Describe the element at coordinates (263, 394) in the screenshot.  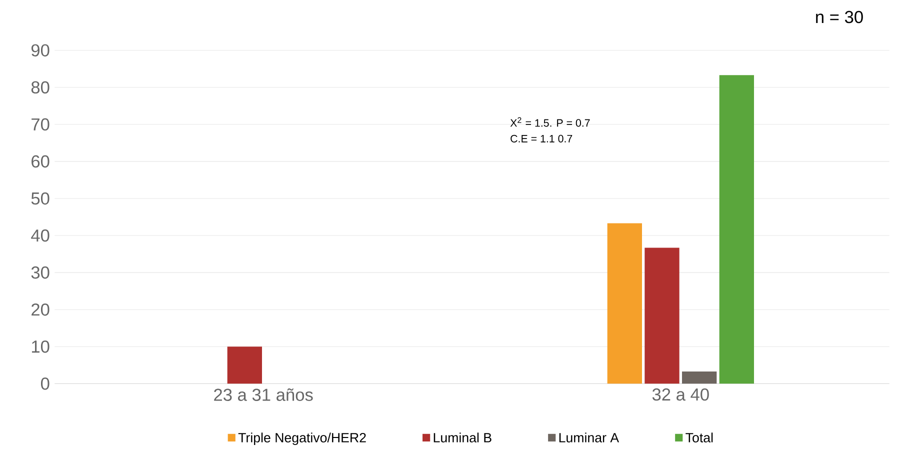
I see `x-tick-label: 23 a 31 años` at that location.